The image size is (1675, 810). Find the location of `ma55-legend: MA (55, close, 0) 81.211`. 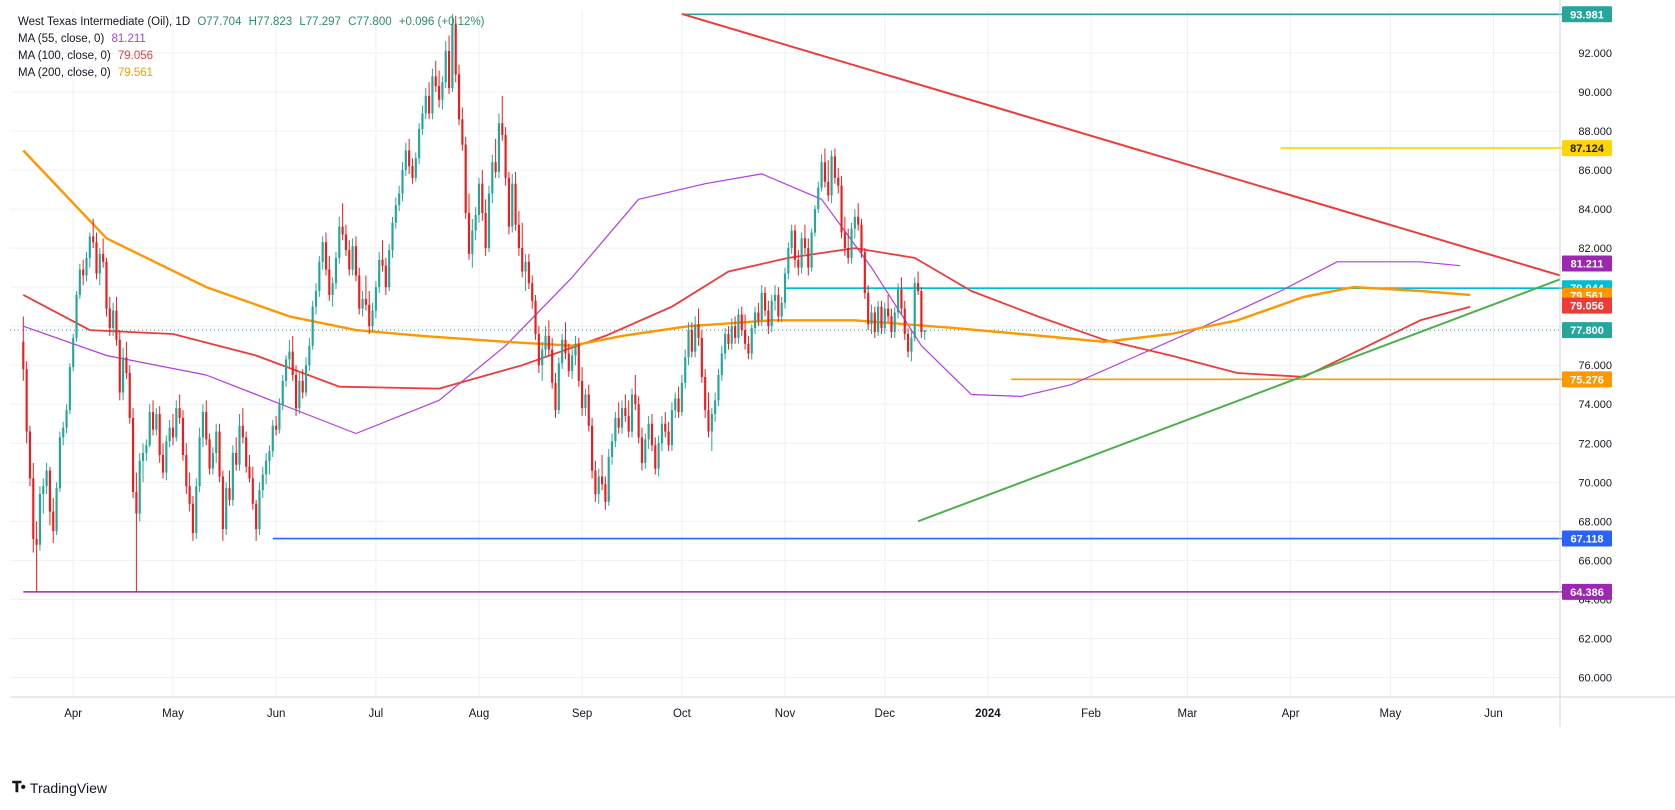

ma55-legend: MA (55, close, 0) 81.211 is located at coordinates (82, 39).